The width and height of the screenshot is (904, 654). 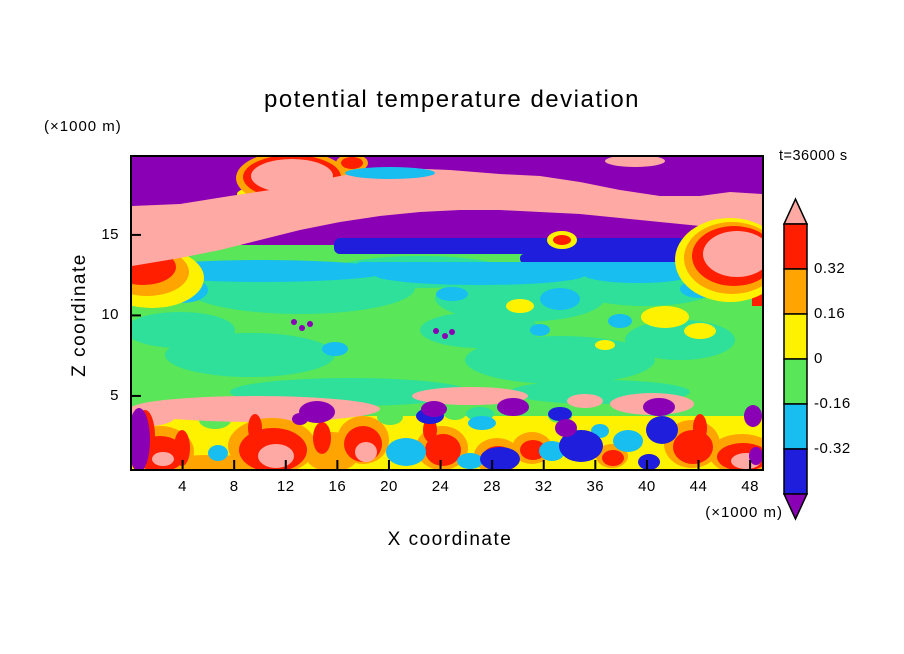 What do you see at coordinates (698, 486) in the screenshot?
I see `x-tick-label: 44` at bounding box center [698, 486].